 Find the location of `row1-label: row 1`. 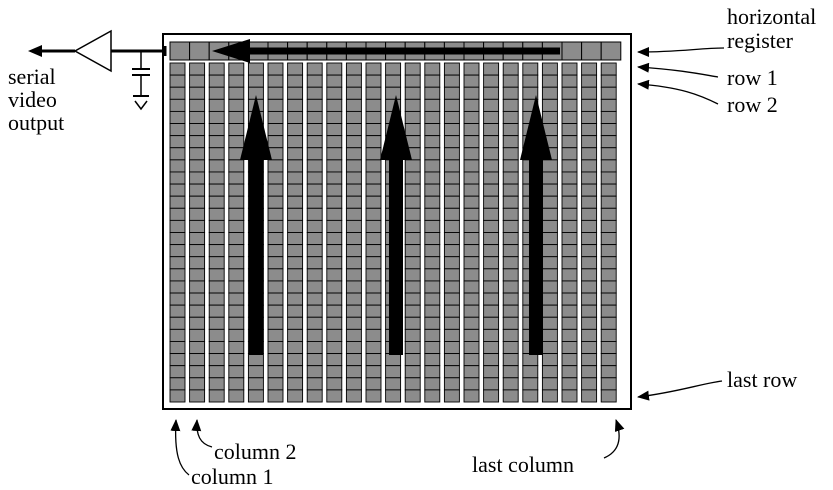

row1-label: row 1 is located at coordinates (752, 77).